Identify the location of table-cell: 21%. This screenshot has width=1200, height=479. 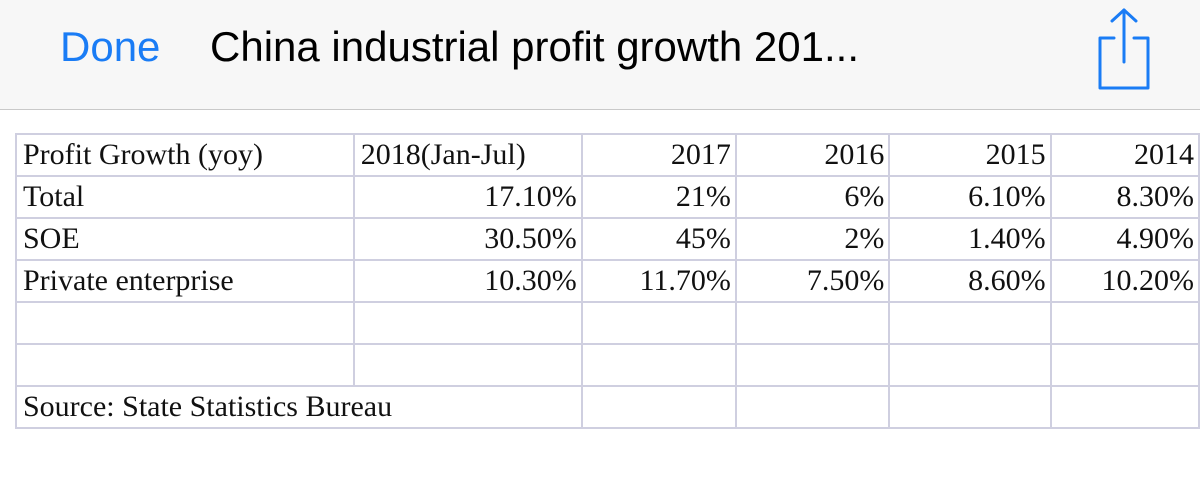
(658, 197).